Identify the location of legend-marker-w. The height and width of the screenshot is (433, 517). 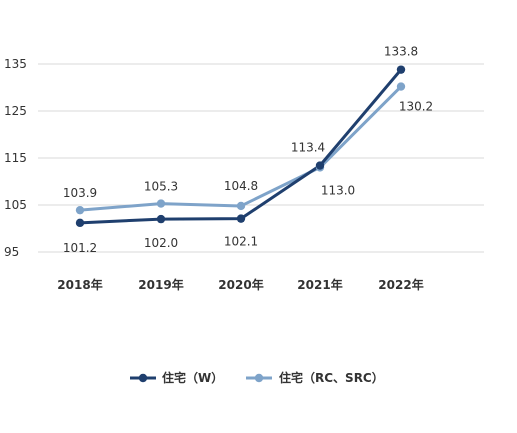
(143, 378).